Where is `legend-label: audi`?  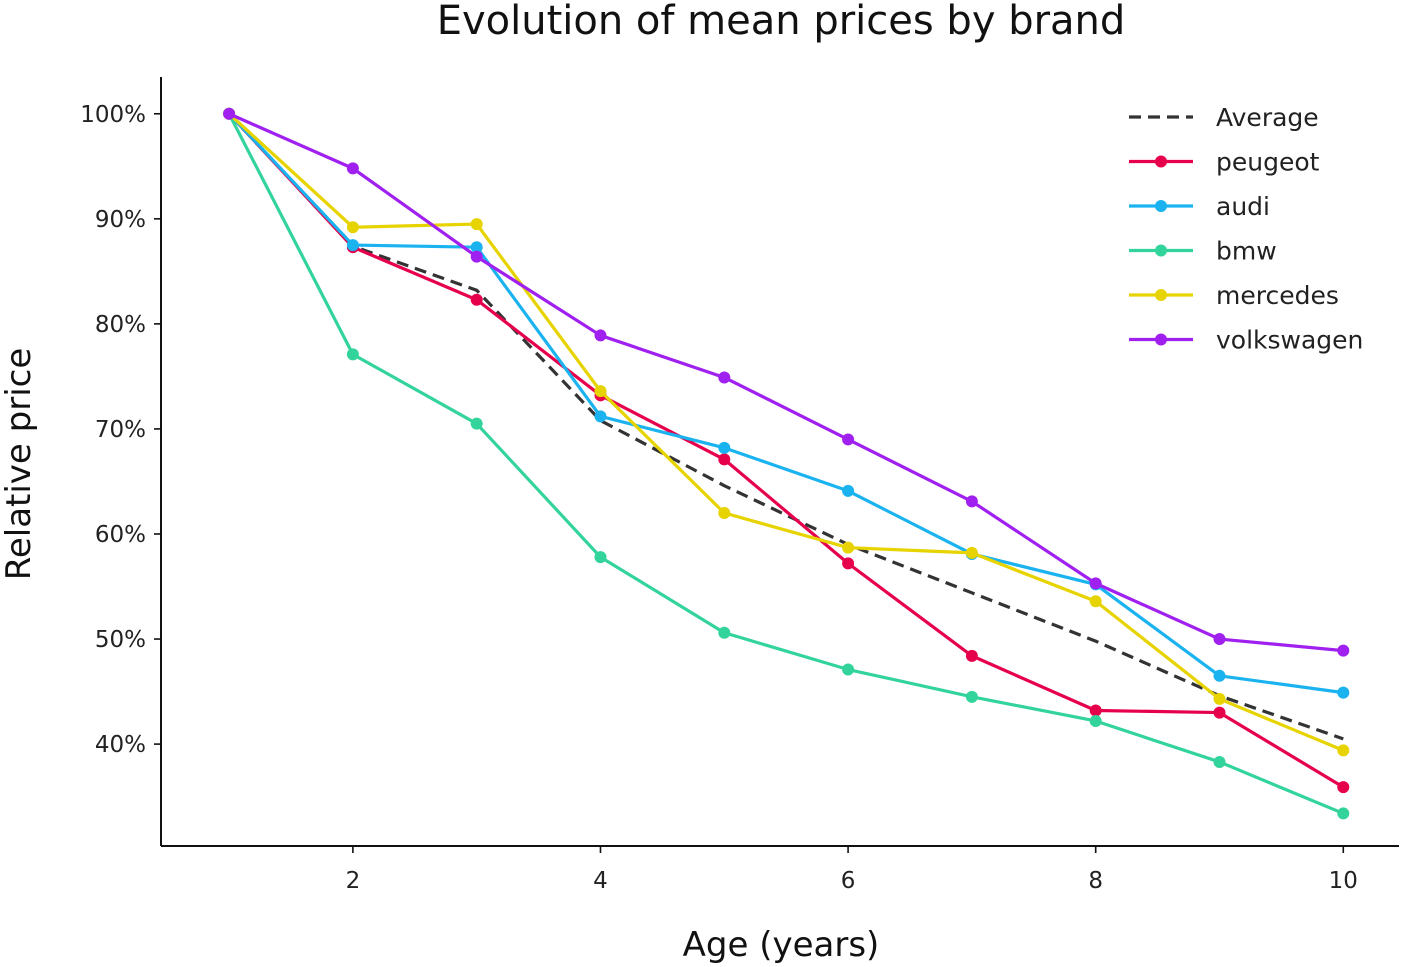 legend-label: audi is located at coordinates (1243, 206).